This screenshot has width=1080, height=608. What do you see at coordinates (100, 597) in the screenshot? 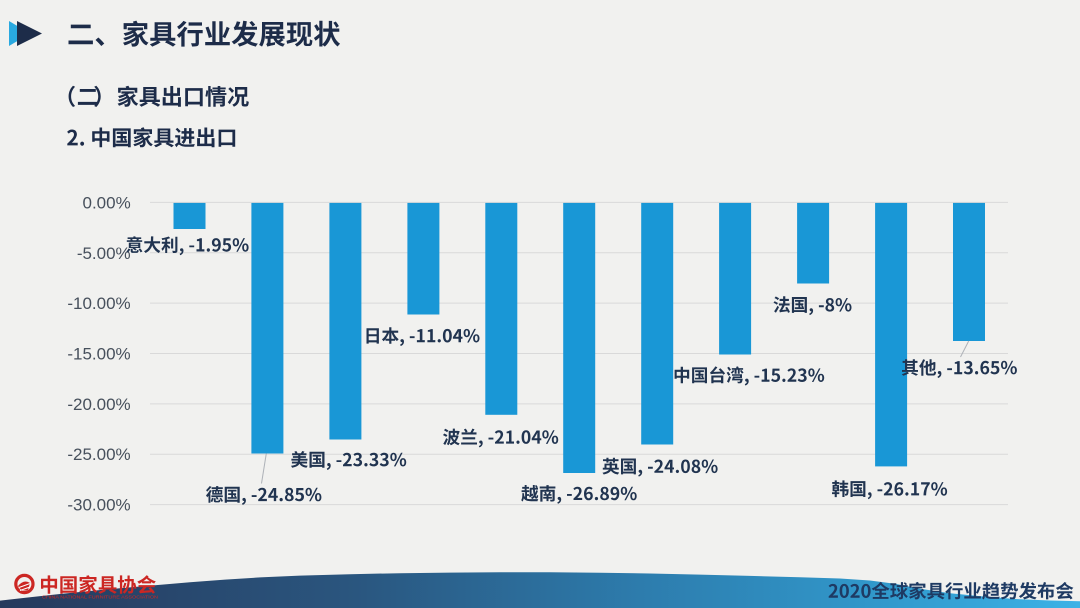
I see `svg-text:CHINA NATIONAL FURNITURE ASSOC: CHINA NATIONAL FURNITURE ASSOCIATION` at bounding box center [100, 597].